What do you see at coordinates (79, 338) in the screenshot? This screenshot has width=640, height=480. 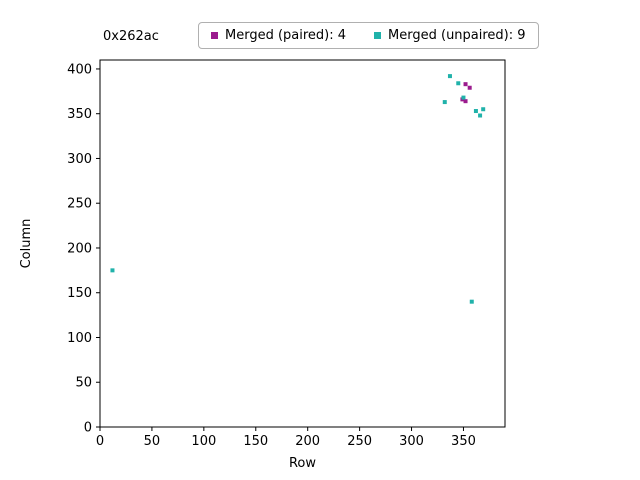 I see `y-tick-label: 100` at bounding box center [79, 338].